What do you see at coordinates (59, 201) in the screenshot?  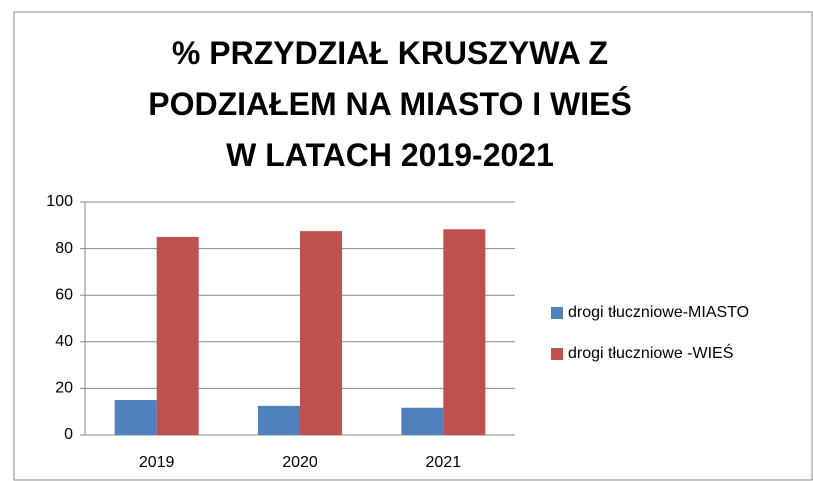 I see `y-tick-label: 100` at bounding box center [59, 201].